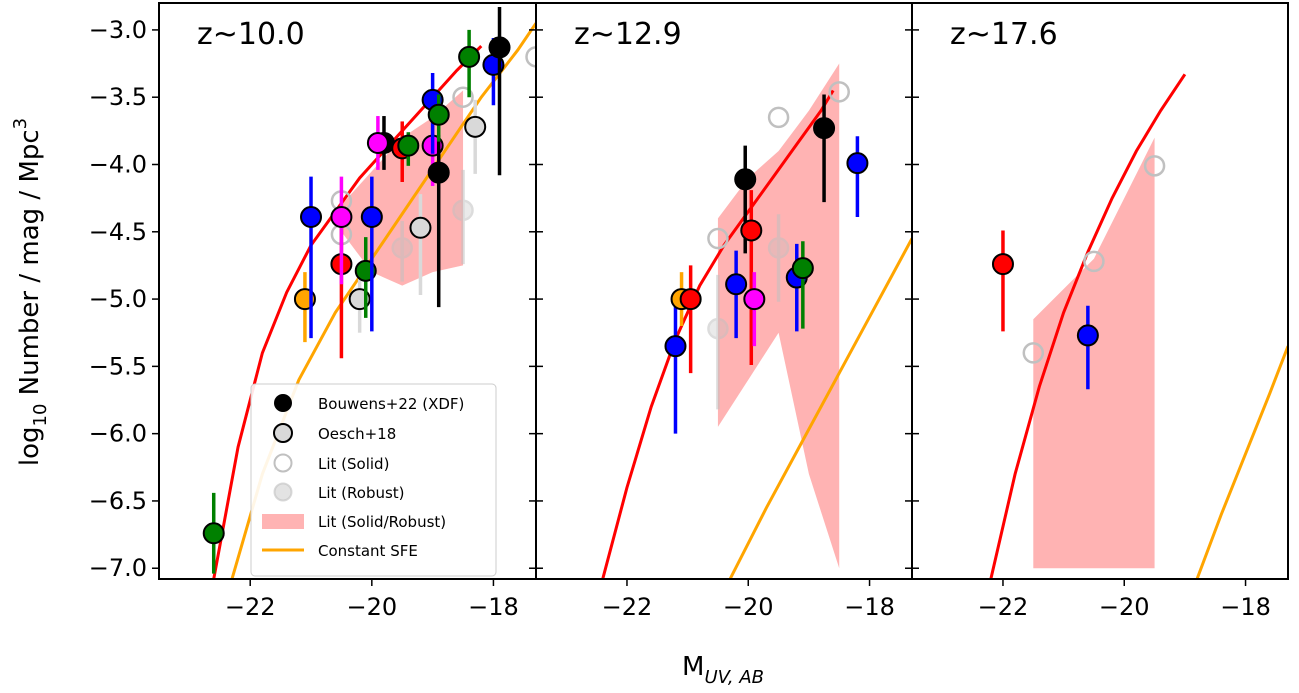 This screenshot has height=693, width=1299. I want to click on model-curve-red, so click(1088, 326).